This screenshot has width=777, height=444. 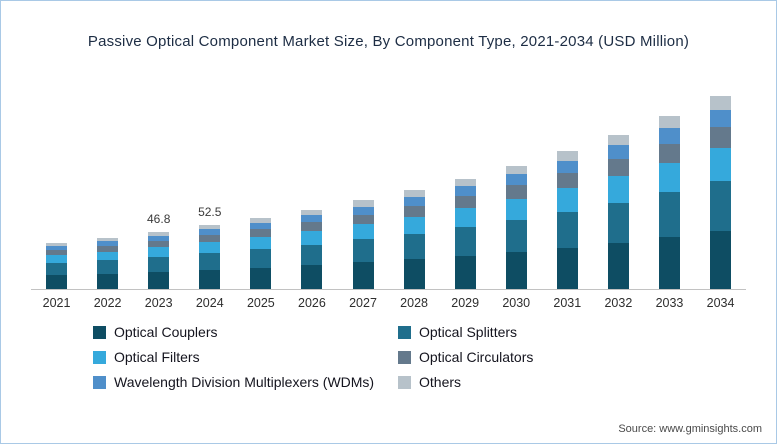 What do you see at coordinates (572, 382) in the screenshot?
I see `legend-item-others: Others` at bounding box center [572, 382].